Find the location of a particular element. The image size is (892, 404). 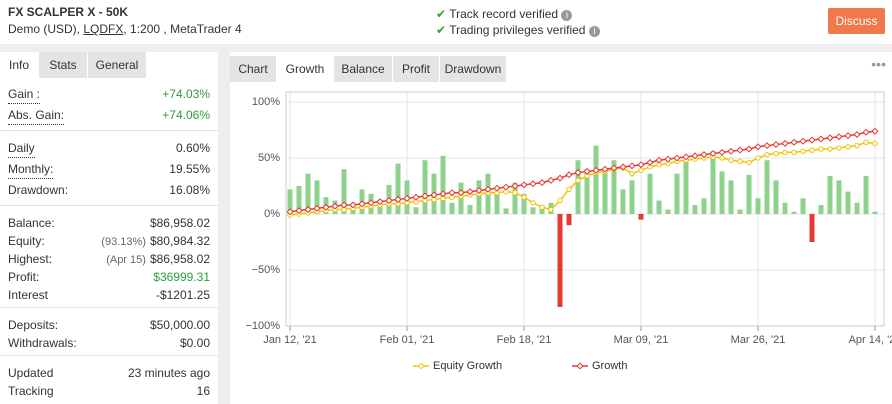

stat-label: Equity: is located at coordinates (26, 241).